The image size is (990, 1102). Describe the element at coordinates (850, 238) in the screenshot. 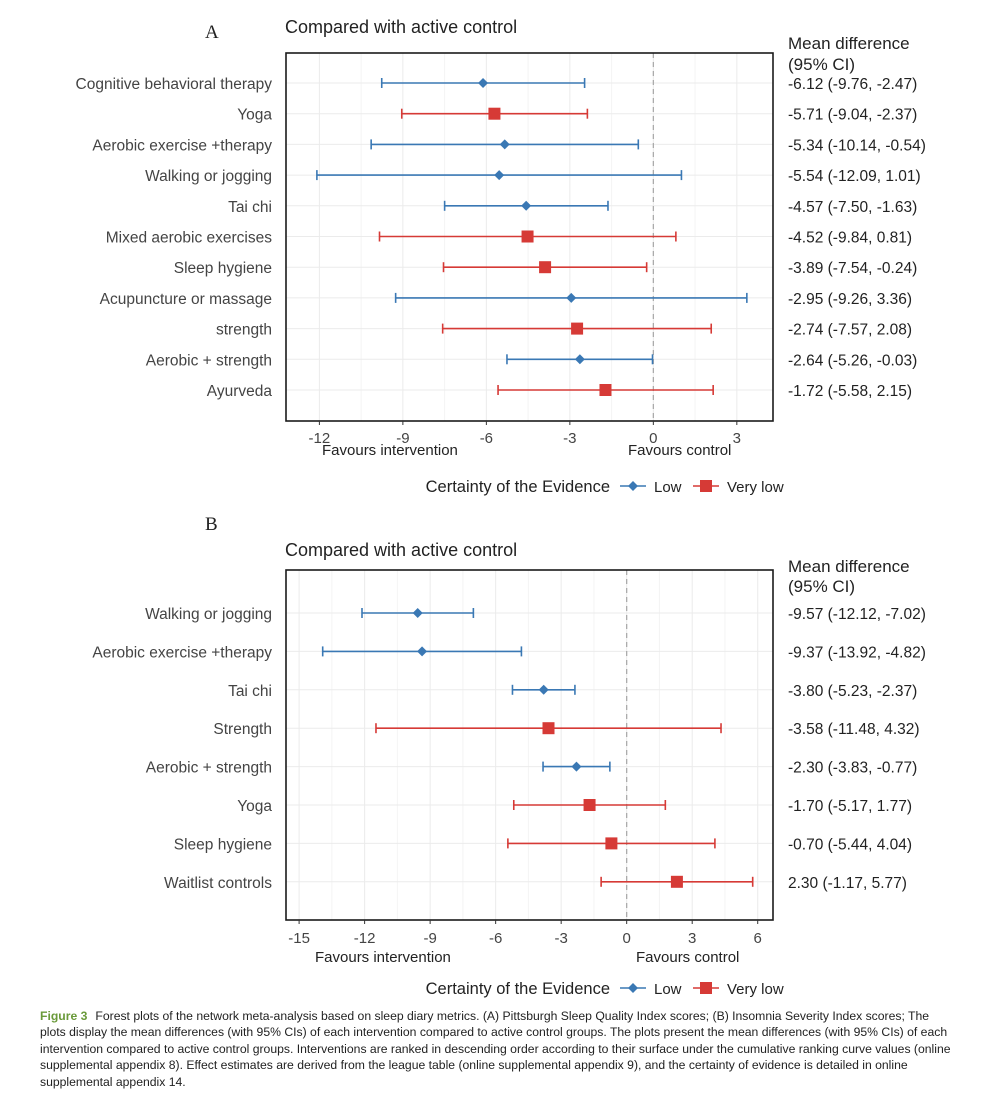

I see `ci-value-text: -4.52 (-9.84, 0.81)` at that location.